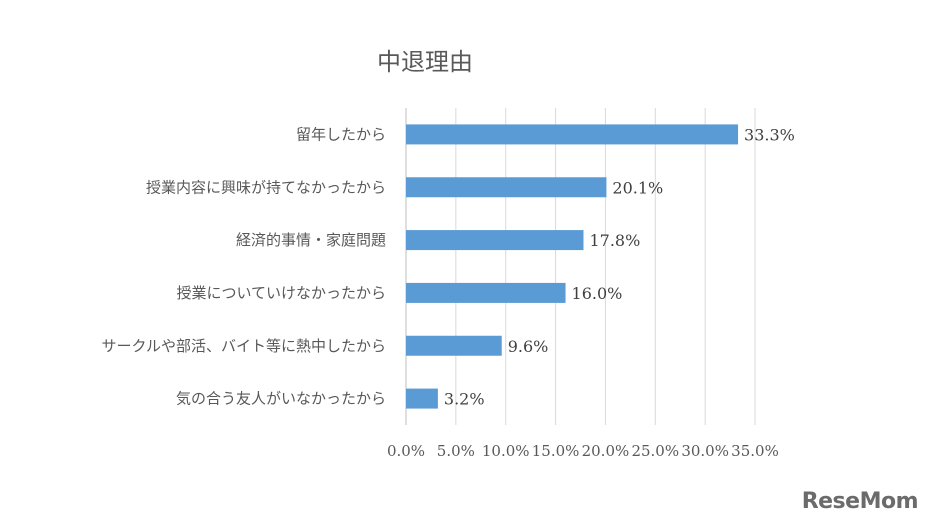 Image resolution: width=932 pixels, height=526 pixels. I want to click on category-label: 気の合う友人がいなかったから, so click(281, 399).